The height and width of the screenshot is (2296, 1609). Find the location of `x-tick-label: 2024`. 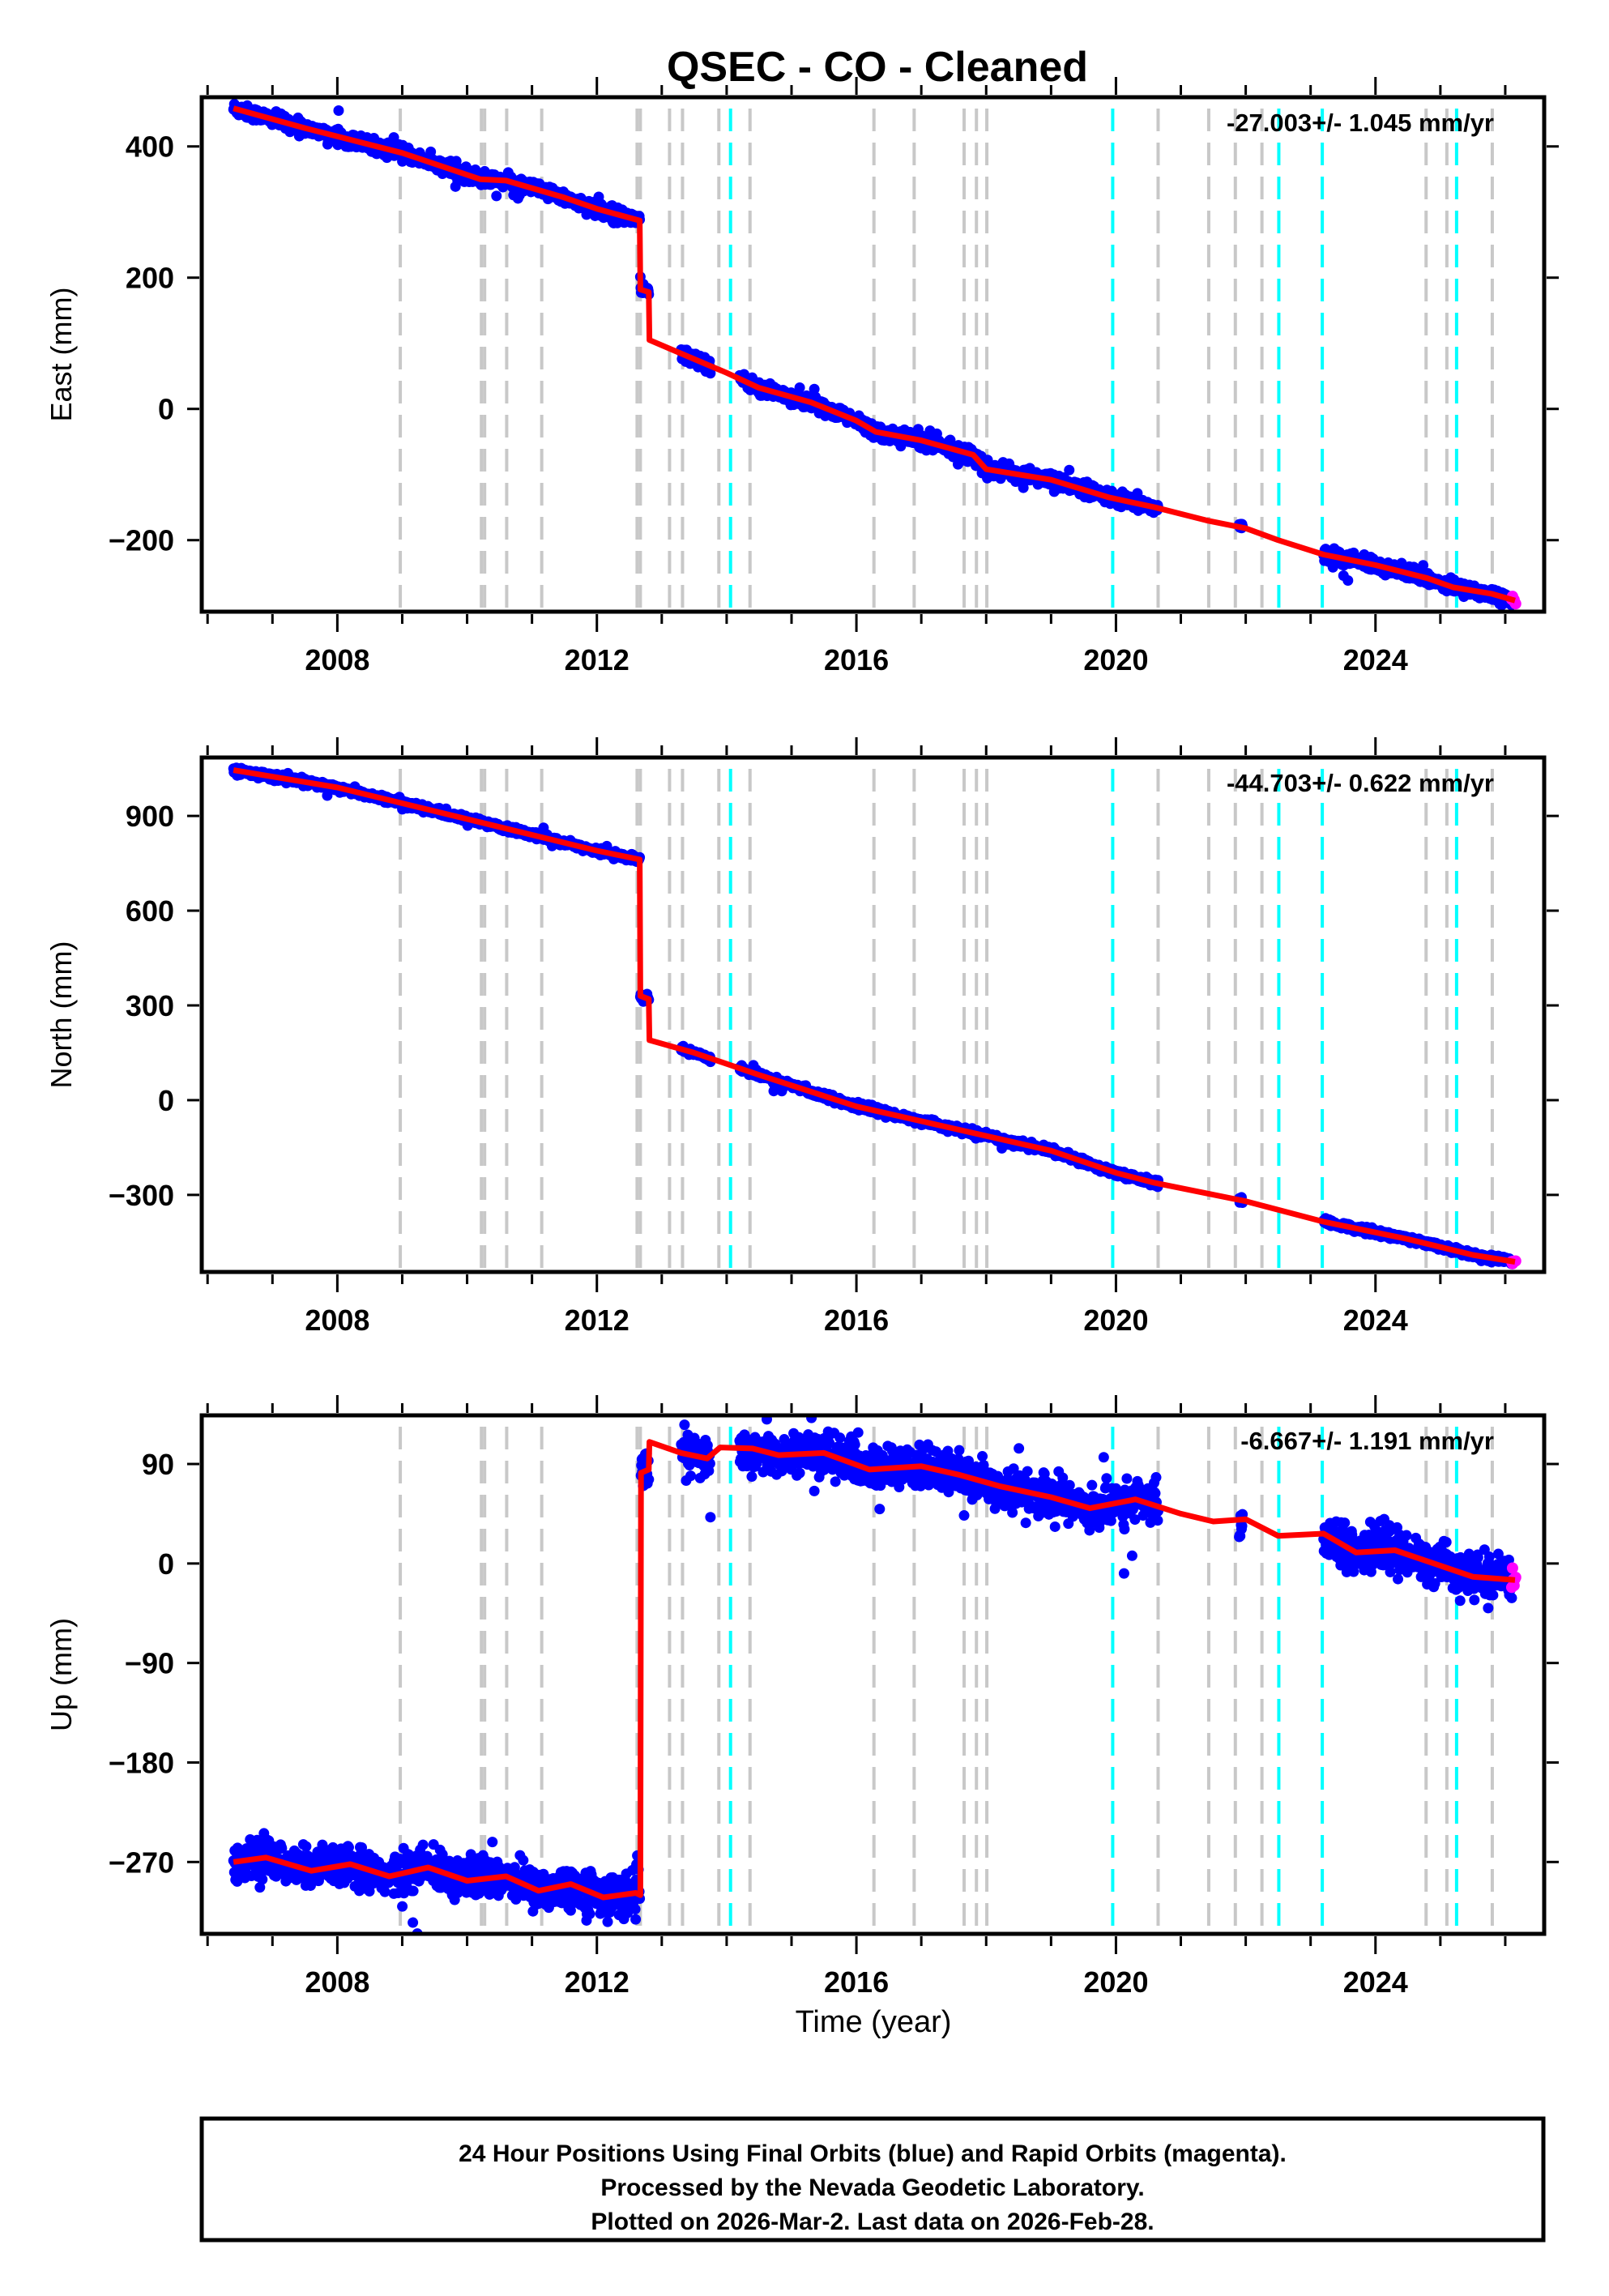

x-tick-label: 2024 is located at coordinates (1375, 659).